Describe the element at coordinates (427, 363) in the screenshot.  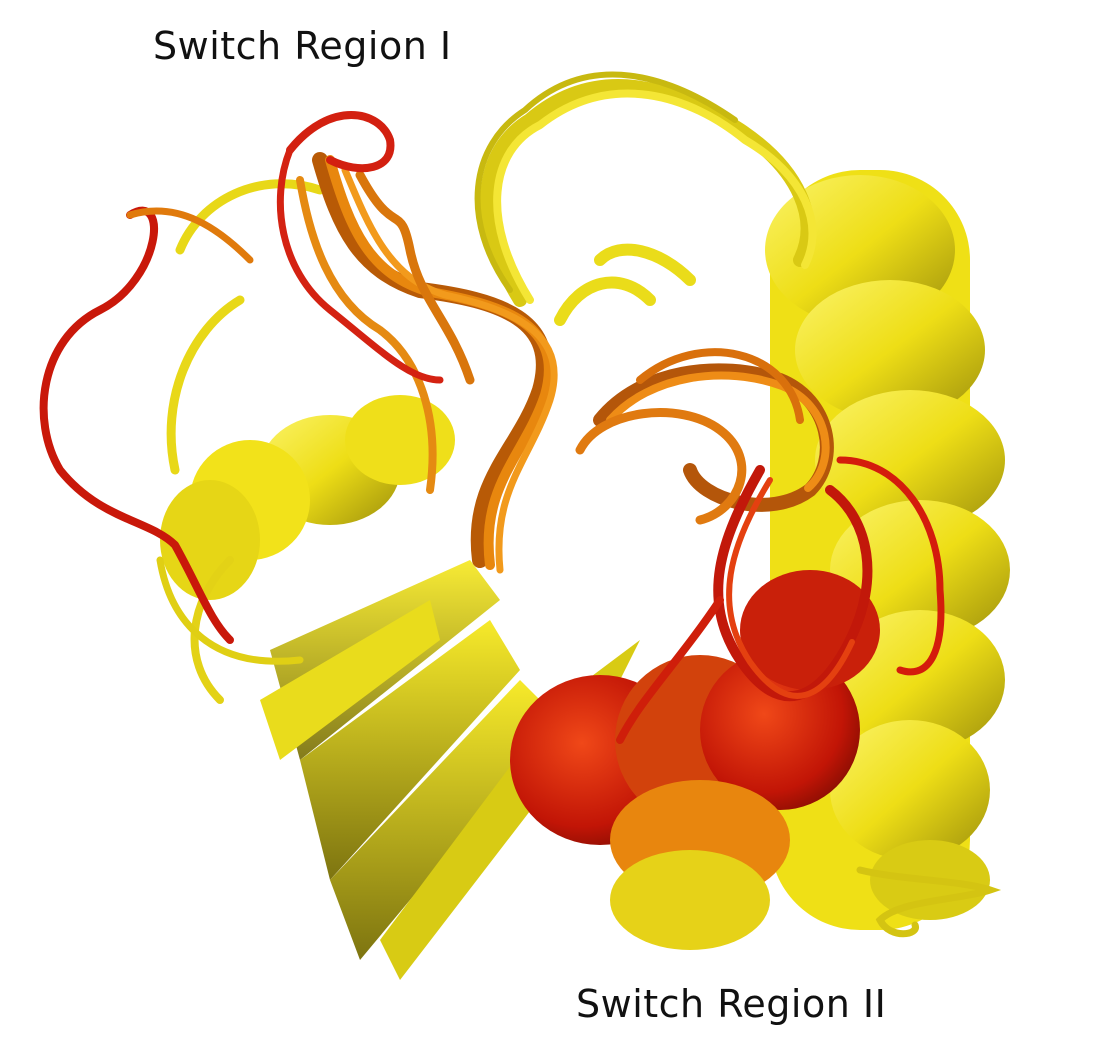
I see `switch-region-1-bundle` at that location.